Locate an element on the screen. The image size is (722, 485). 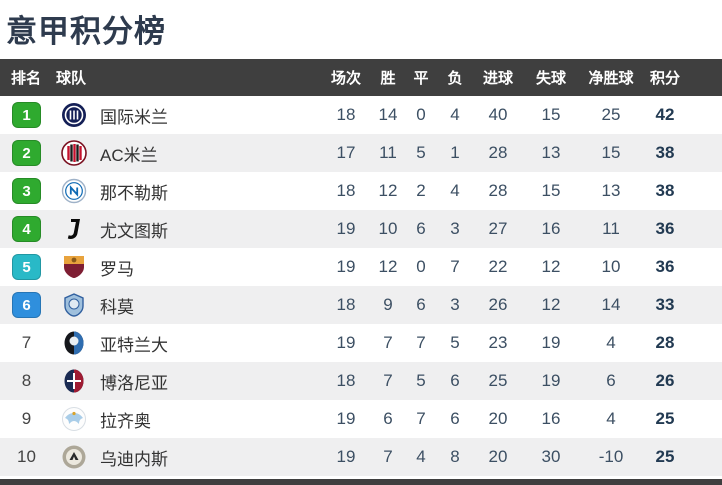
goals-against-value: 13 is located at coordinates (551, 152).